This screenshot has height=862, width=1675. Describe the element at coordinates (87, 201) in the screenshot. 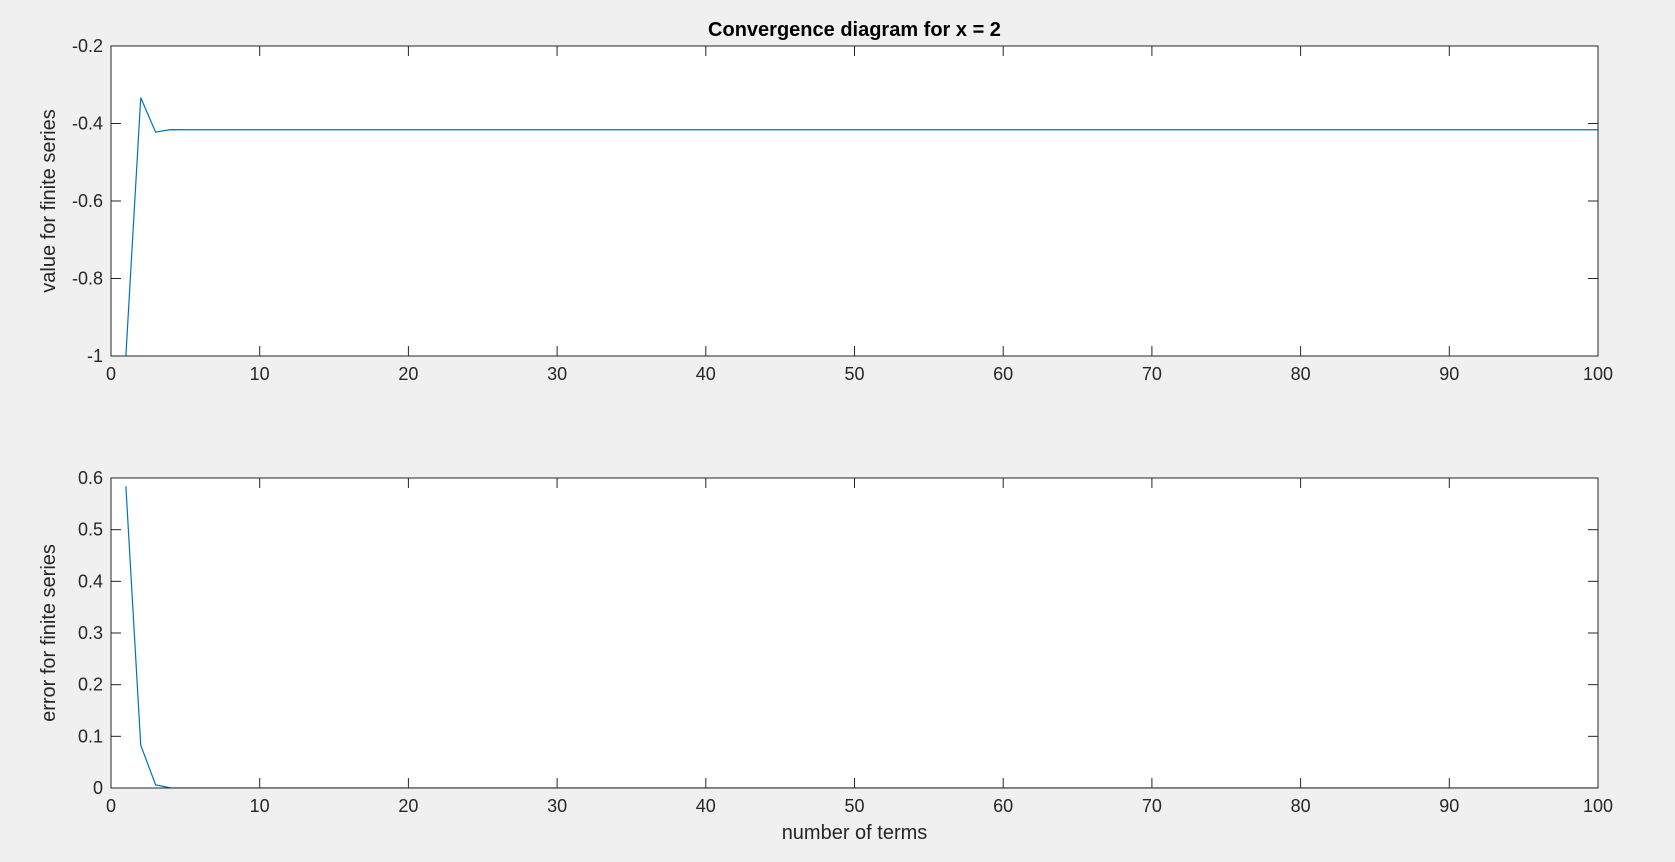

I see `y-tick-label: -0.6` at that location.